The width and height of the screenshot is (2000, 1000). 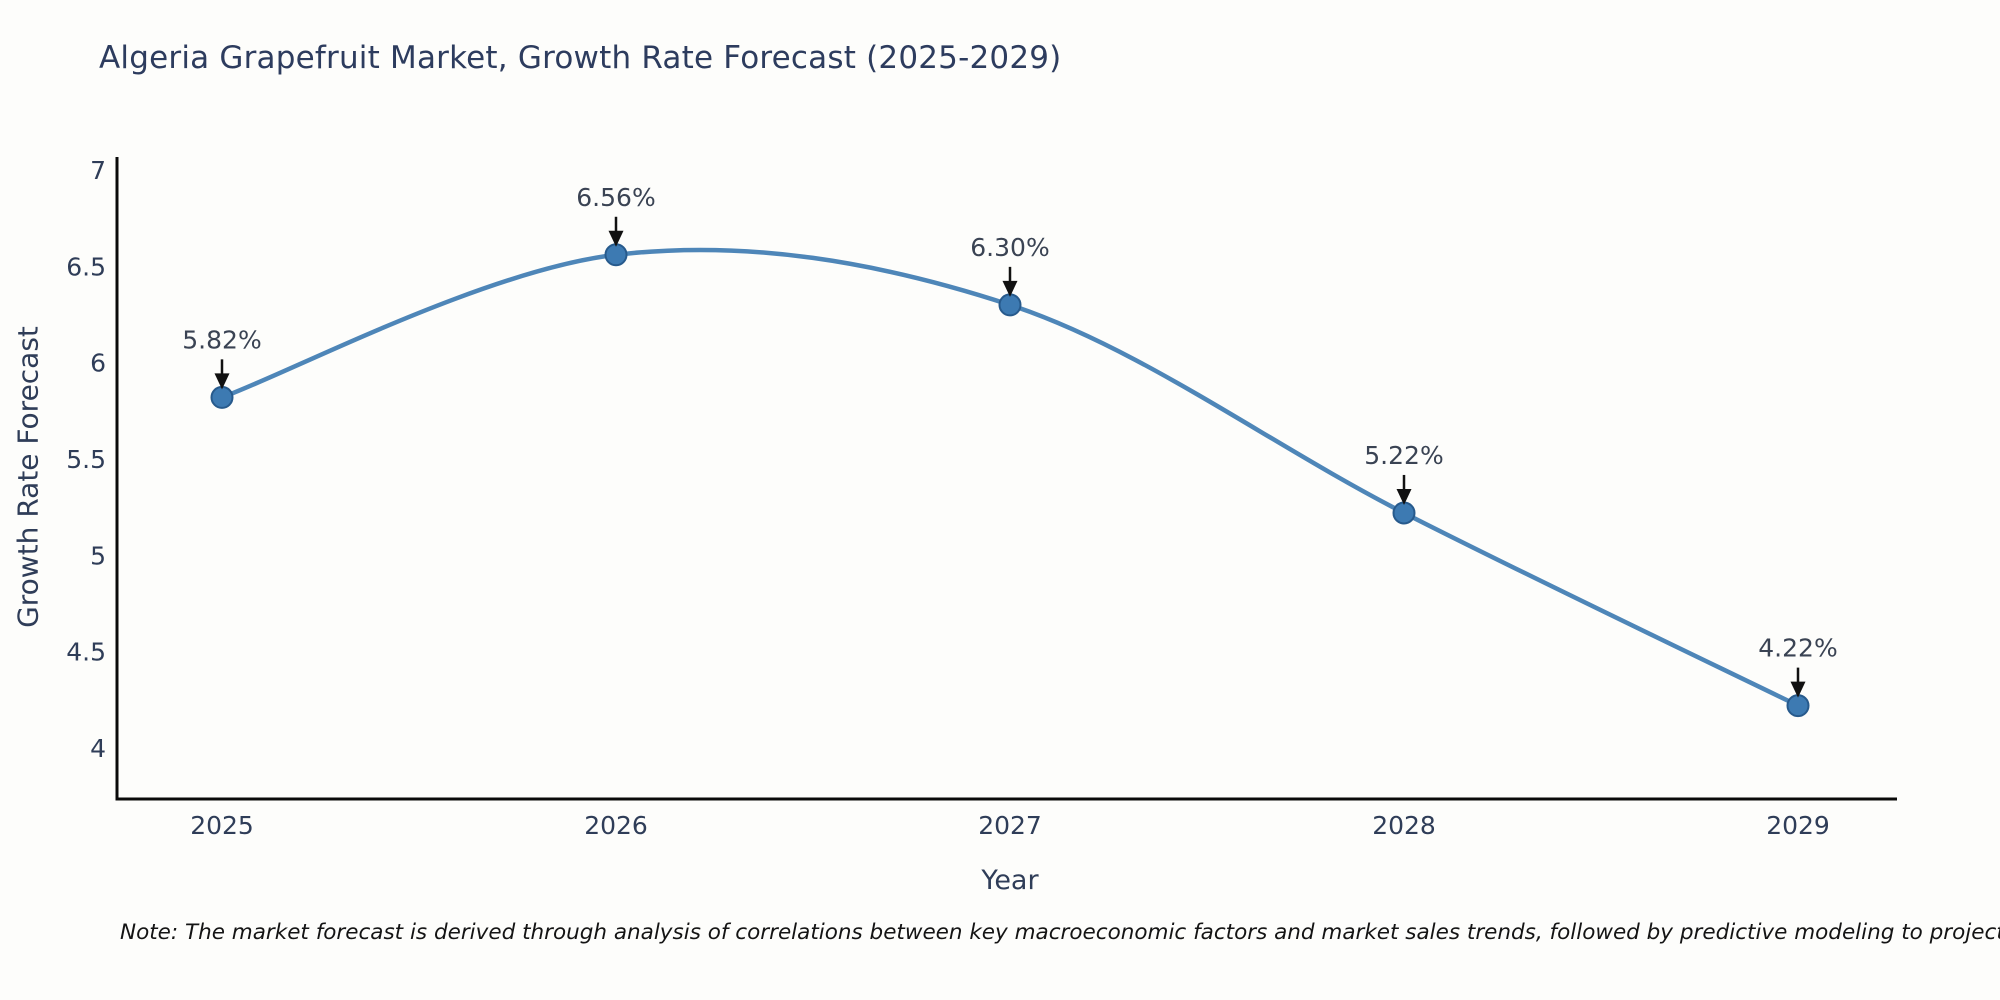 I want to click on y-tick-label: 7, so click(x=98, y=170).